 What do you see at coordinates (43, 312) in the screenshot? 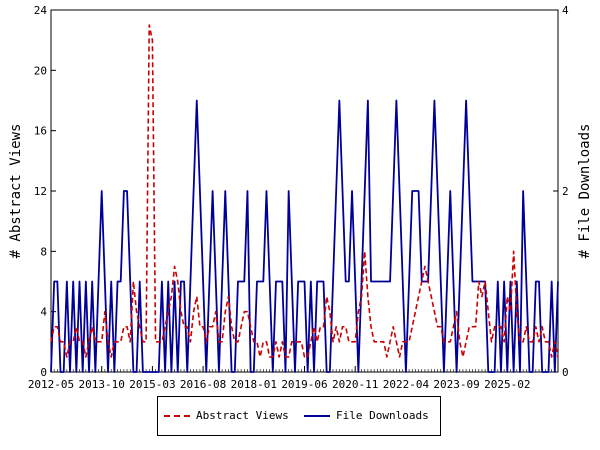
I see `y-left-tick-label: 4` at bounding box center [43, 312].